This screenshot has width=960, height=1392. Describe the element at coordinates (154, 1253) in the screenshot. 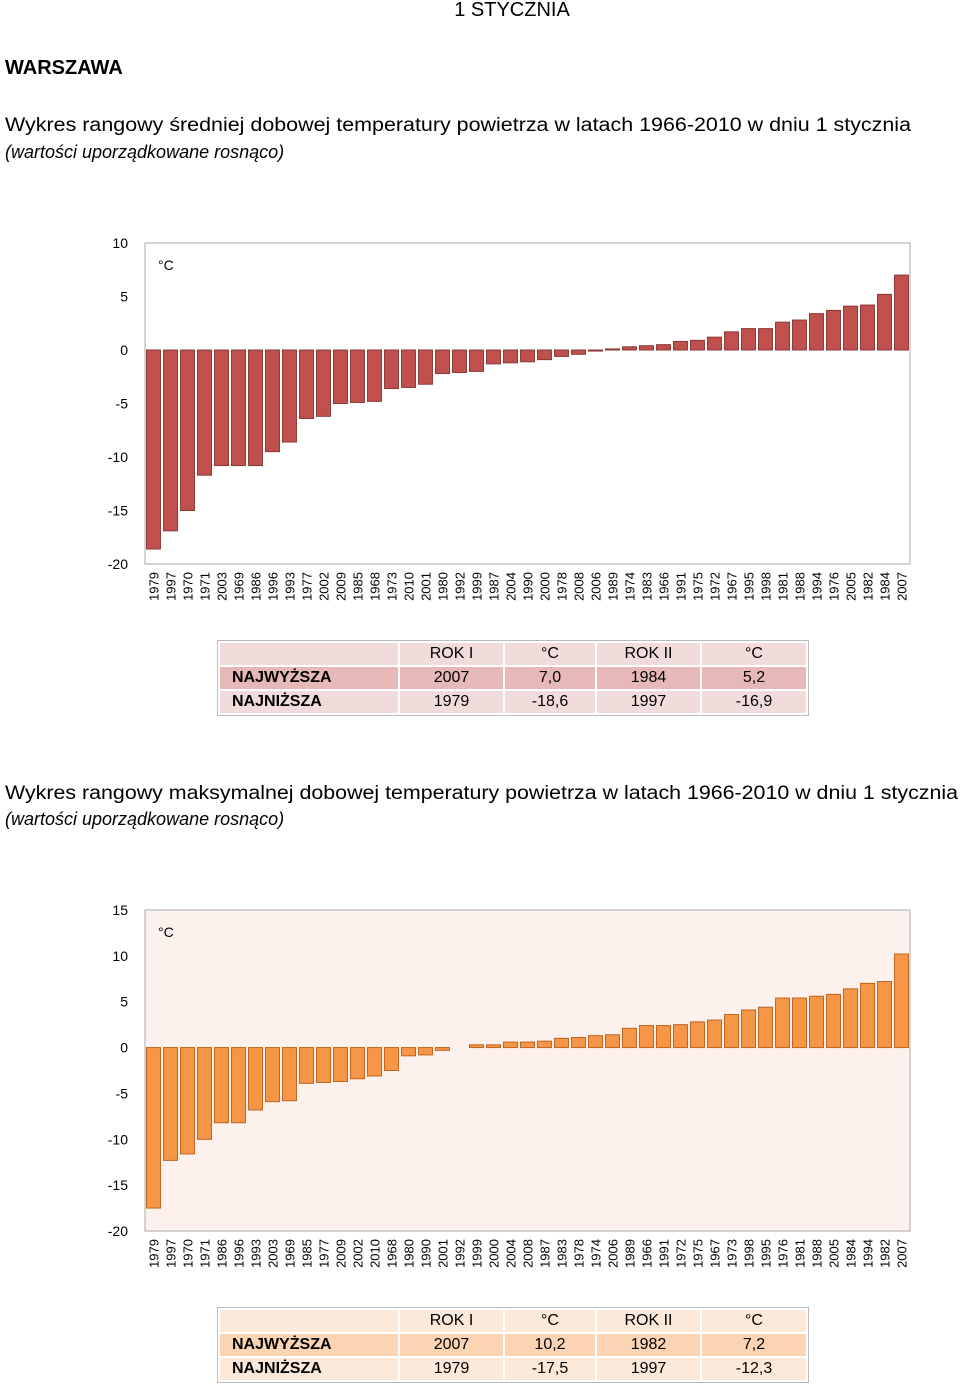

I see `x-tick-label: 1979` at that location.